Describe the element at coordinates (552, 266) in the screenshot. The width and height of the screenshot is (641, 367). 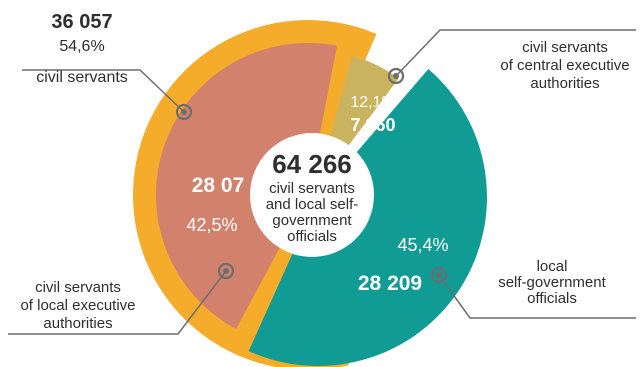
I see `local-self-government-label-line: local` at that location.